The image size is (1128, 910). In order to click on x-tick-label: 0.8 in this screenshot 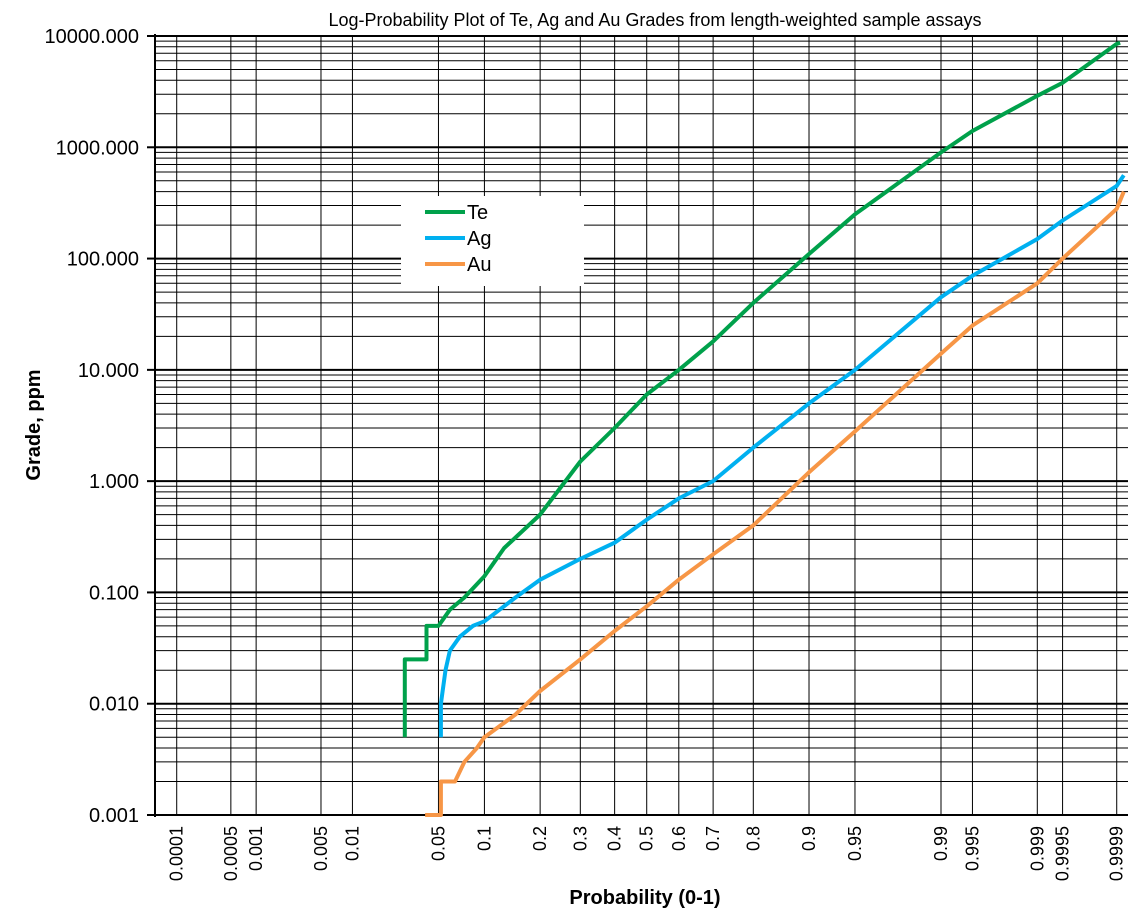, I will do `click(753, 838)`.